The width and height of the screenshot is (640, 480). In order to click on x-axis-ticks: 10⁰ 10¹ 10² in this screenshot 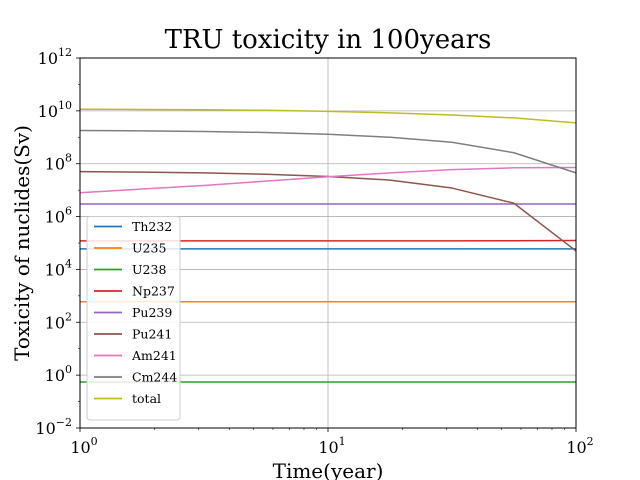, I will do `click(332, 442)`.